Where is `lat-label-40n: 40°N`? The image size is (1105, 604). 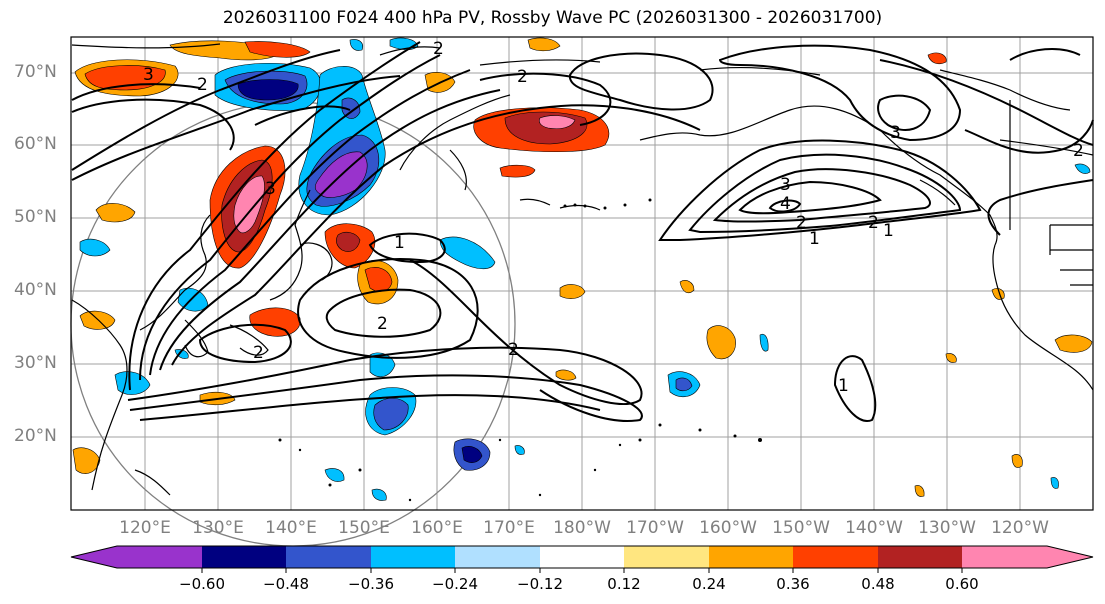 lat-label-40n: 40°N is located at coordinates (35, 290).